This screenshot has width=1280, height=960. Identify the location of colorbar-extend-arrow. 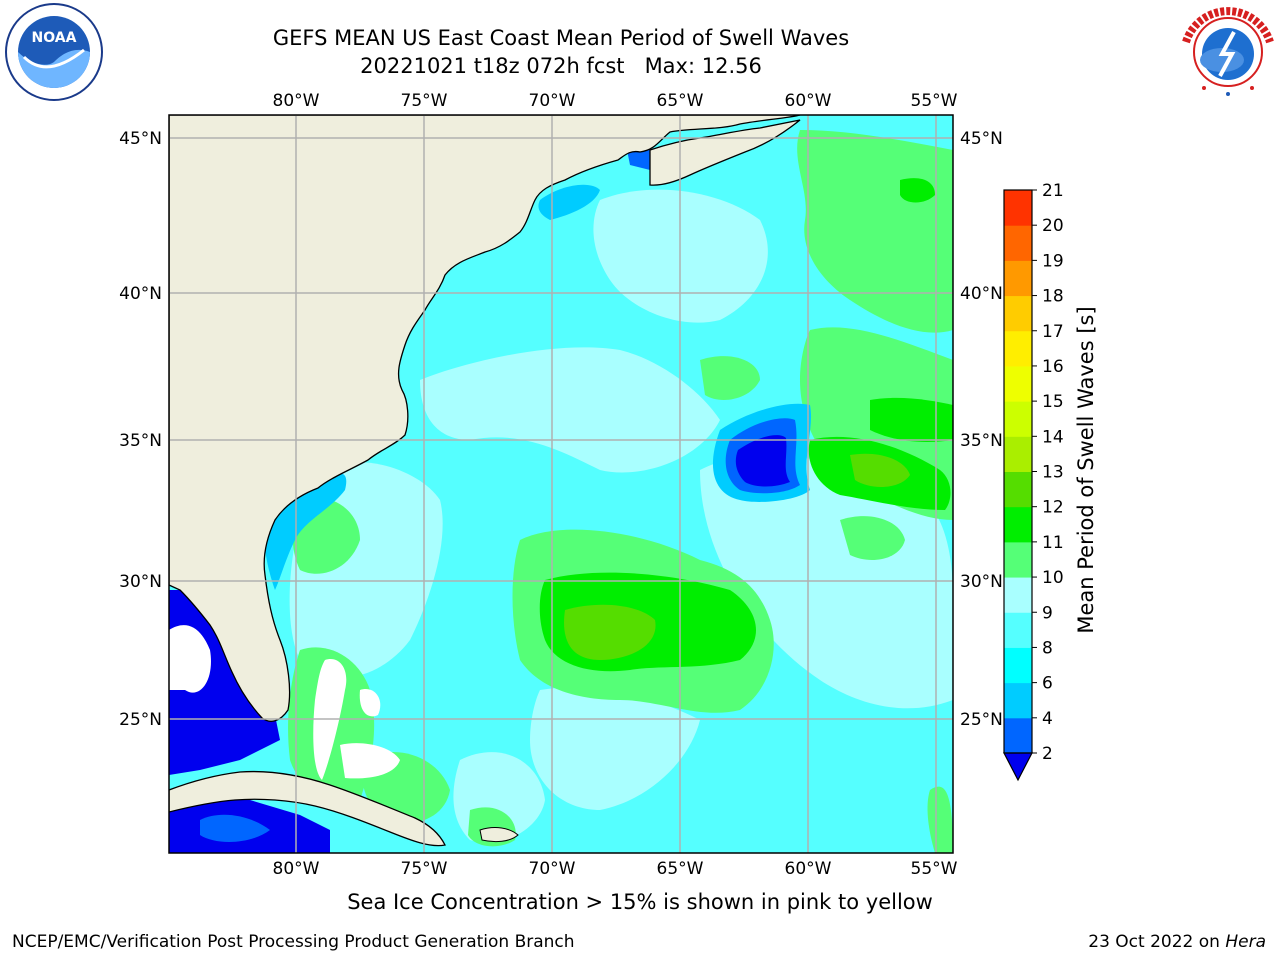
(1018, 767).